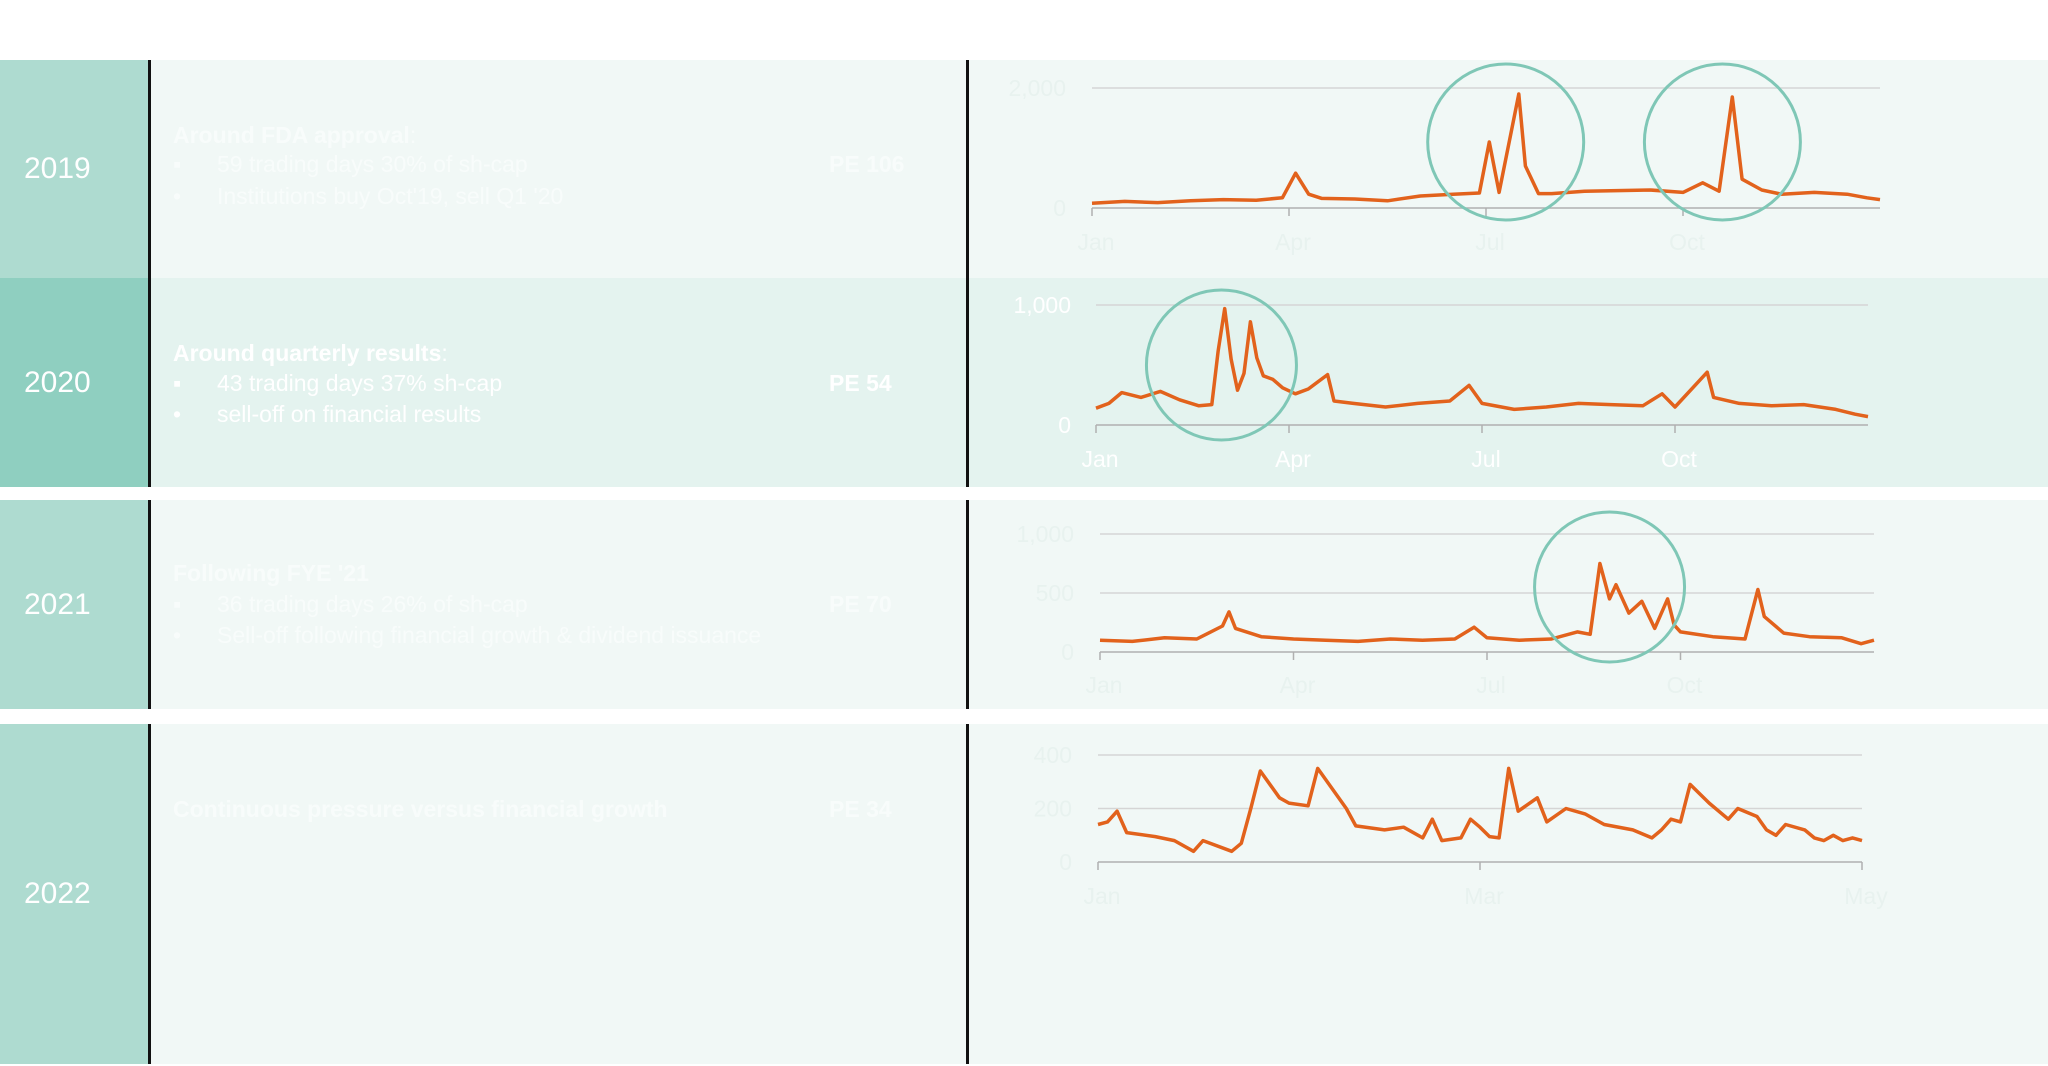 Image resolution: width=2048 pixels, height=1066 pixels. I want to click on bullet-text: Institutions buy Oct'19, sell Q1 '20, so click(390, 196).